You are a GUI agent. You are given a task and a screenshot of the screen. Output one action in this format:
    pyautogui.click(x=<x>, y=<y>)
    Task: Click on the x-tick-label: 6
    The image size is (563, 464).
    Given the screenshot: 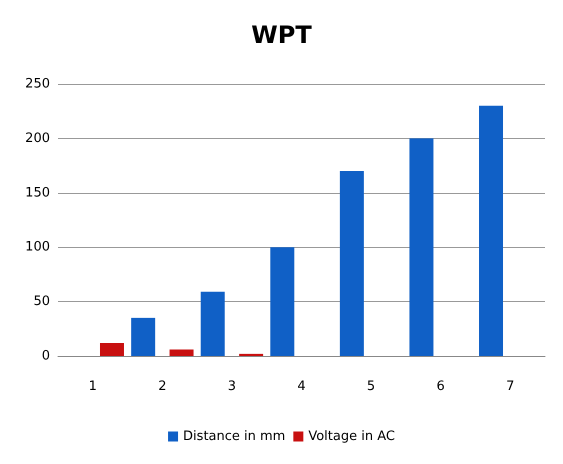 What is the action you would take?
    pyautogui.click(x=440, y=386)
    